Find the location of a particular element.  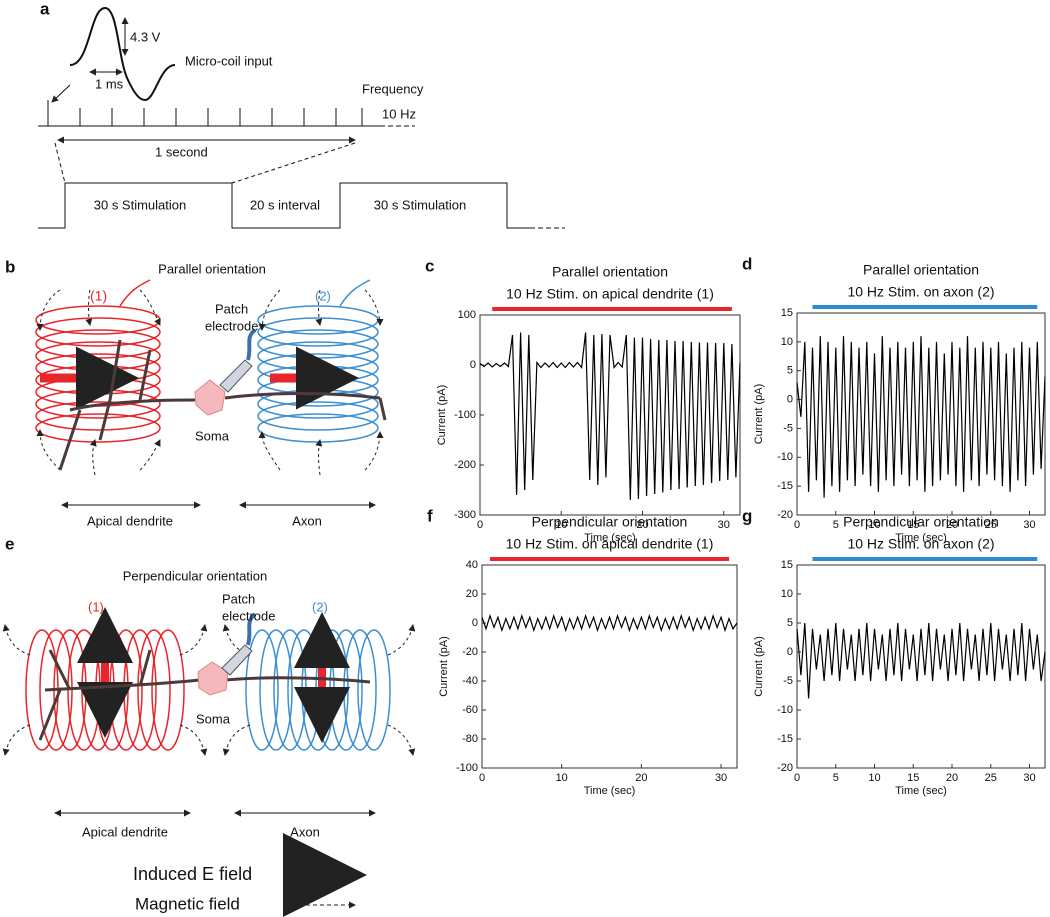

y-tick-label: 40 is located at coordinates (472, 565).